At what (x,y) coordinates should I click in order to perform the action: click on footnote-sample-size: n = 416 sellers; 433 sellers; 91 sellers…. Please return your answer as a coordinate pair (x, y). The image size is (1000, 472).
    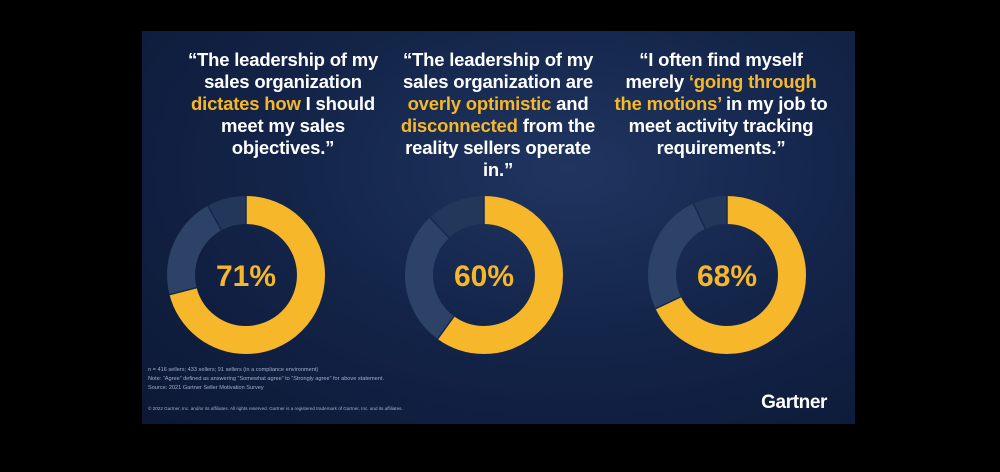
    Looking at the image, I should click on (233, 370).